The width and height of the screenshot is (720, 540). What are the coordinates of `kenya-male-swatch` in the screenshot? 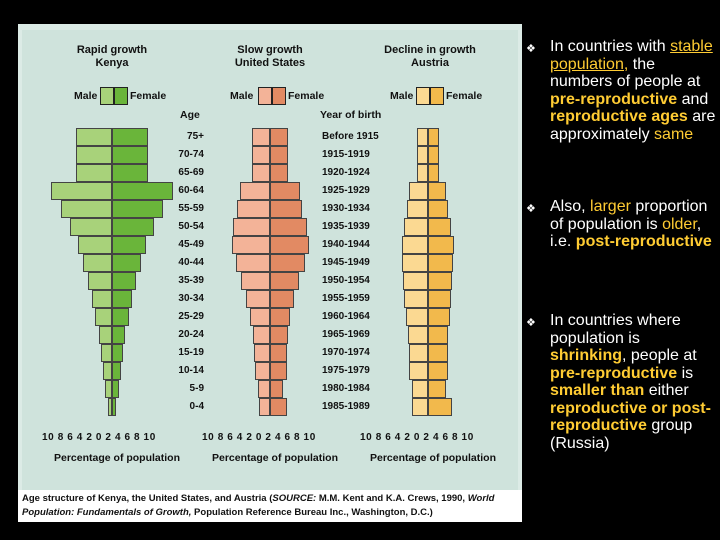 It's located at (107, 96).